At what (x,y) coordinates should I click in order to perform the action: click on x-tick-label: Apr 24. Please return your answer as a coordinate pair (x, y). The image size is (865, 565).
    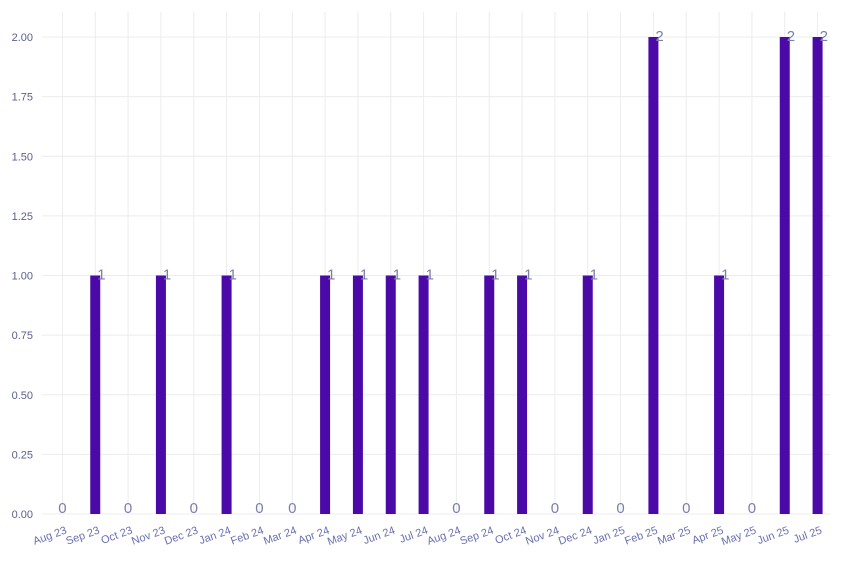
    Looking at the image, I should click on (314, 536).